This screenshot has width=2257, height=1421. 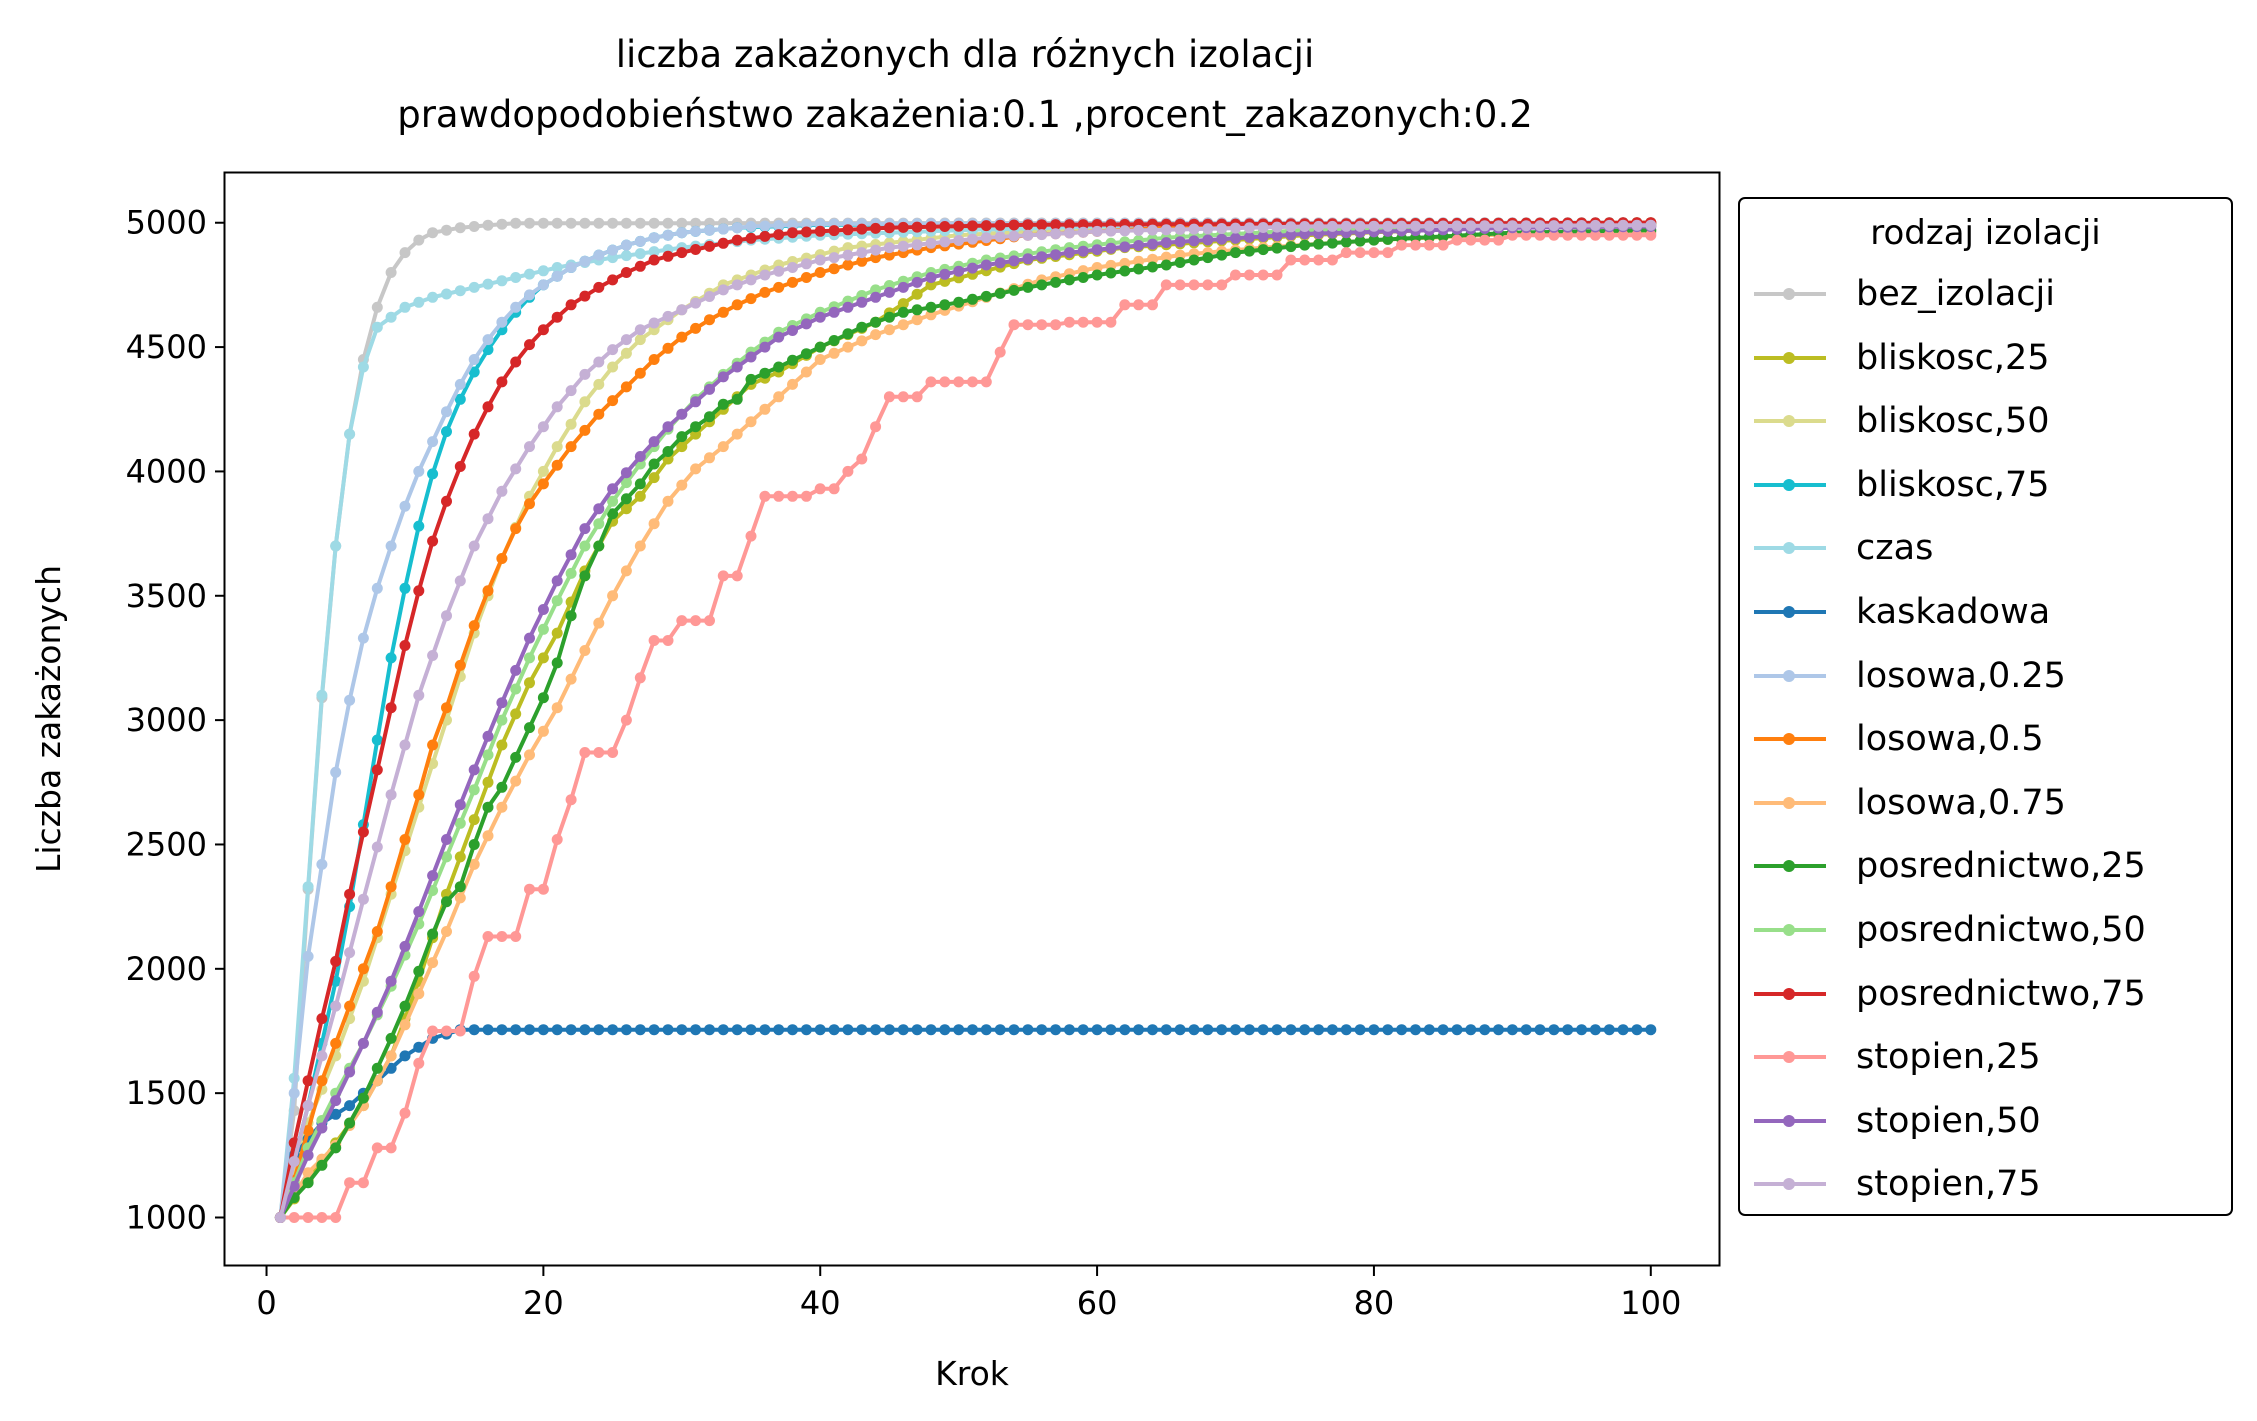 I want to click on legend-label: bliskosc,50, so click(x=1953, y=421).